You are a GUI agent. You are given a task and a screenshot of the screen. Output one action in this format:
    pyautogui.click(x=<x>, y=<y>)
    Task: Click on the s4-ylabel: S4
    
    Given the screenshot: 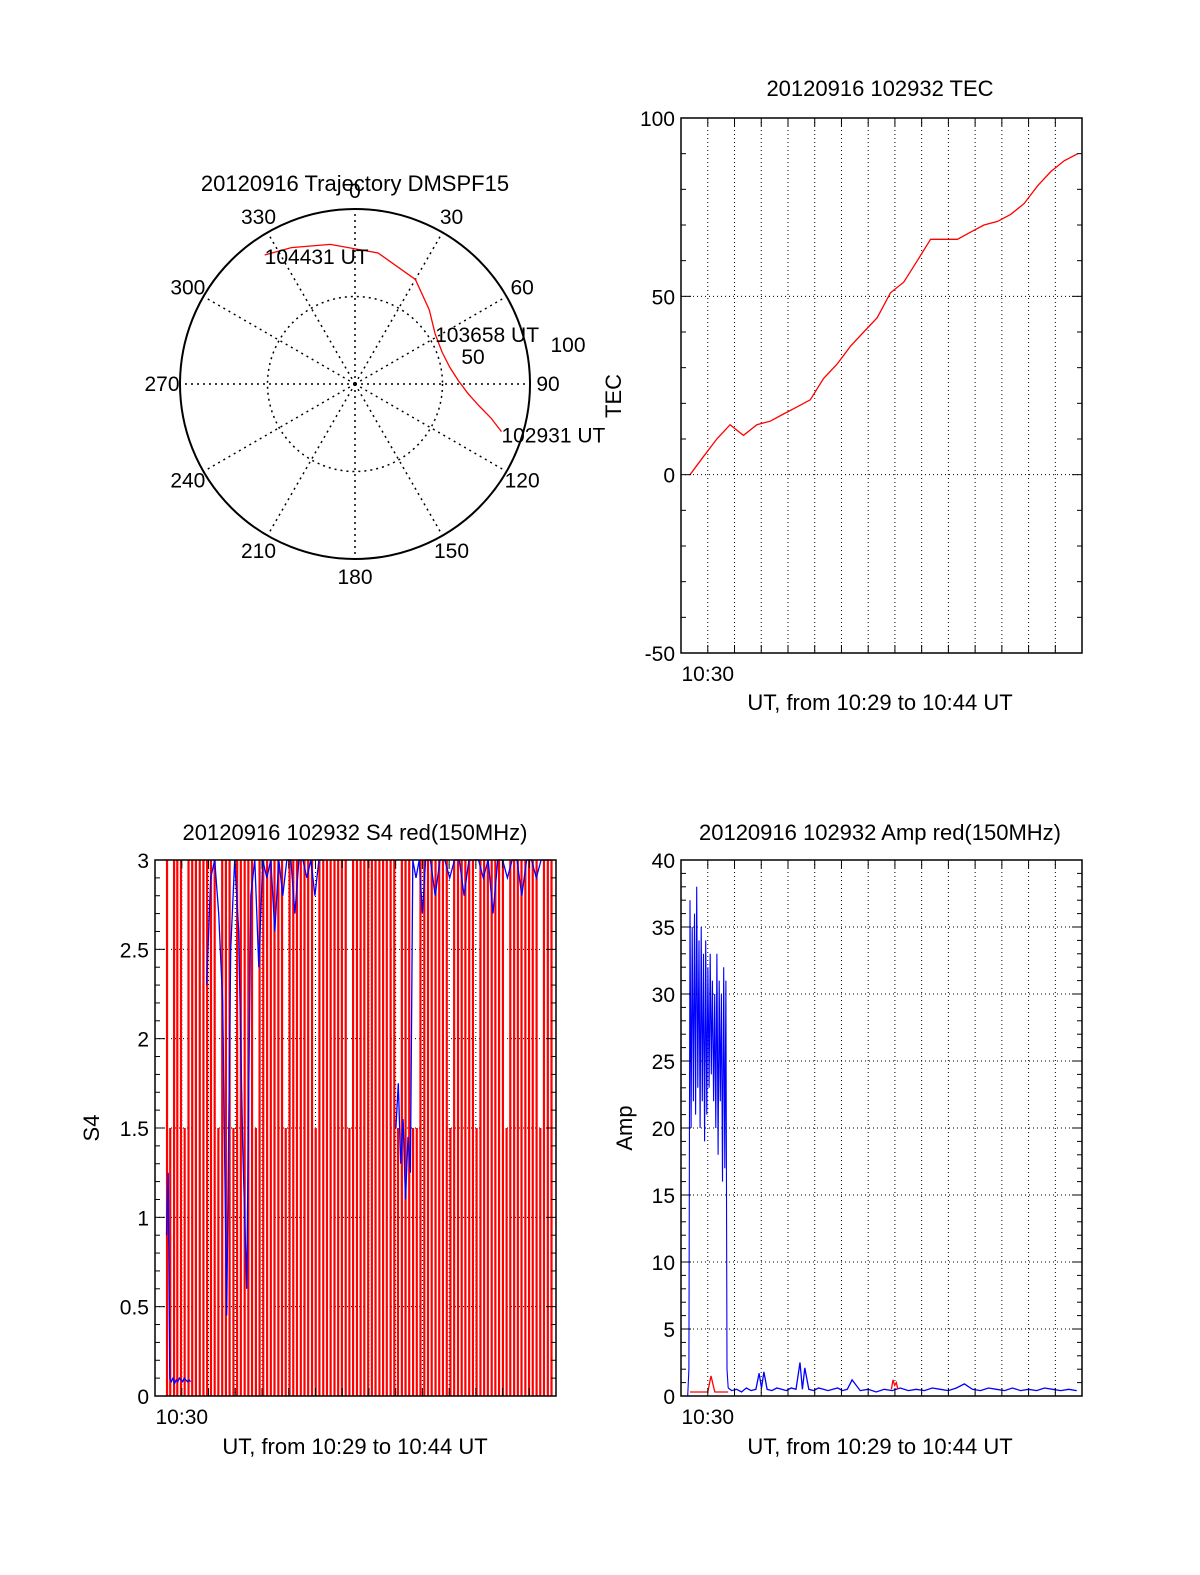 What is the action you would take?
    pyautogui.click(x=91, y=1128)
    